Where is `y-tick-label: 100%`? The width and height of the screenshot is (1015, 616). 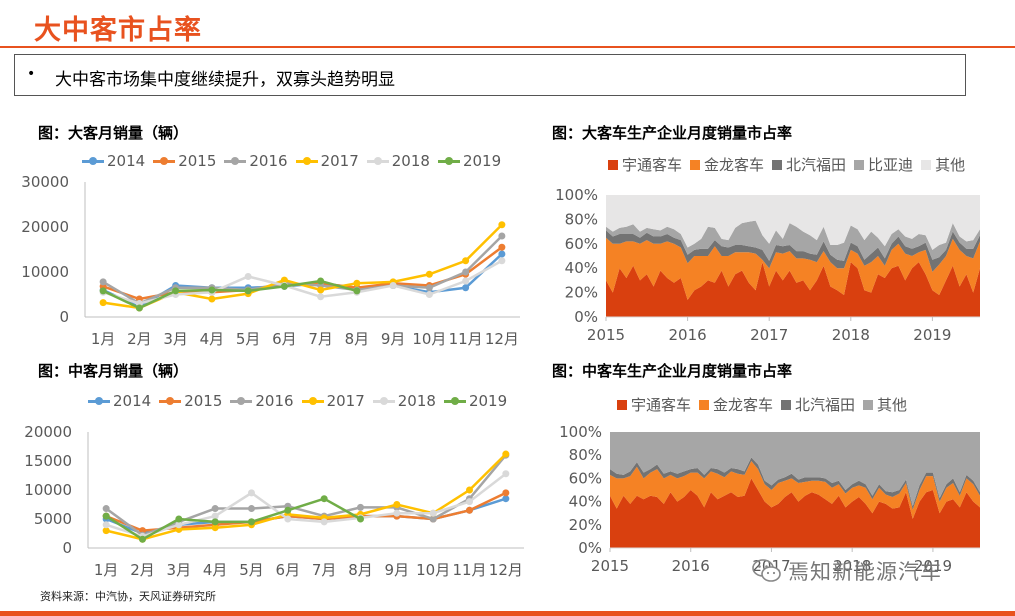
y-tick-label: 100% is located at coordinates (580, 432).